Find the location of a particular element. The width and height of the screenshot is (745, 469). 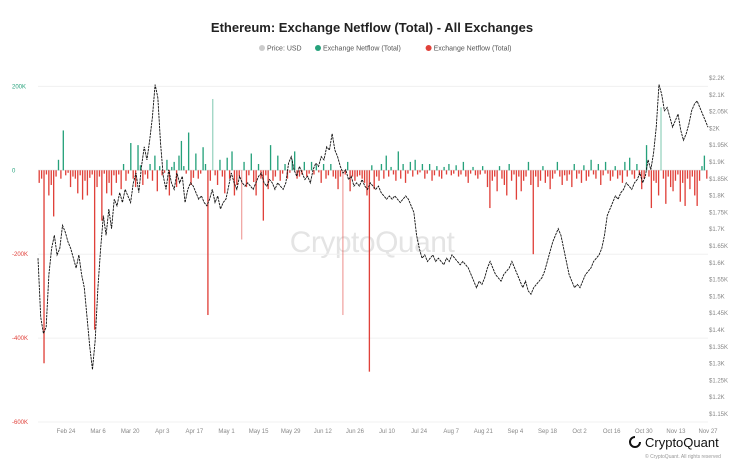

right-tick-label-9: $1.7K is located at coordinates (717, 230).